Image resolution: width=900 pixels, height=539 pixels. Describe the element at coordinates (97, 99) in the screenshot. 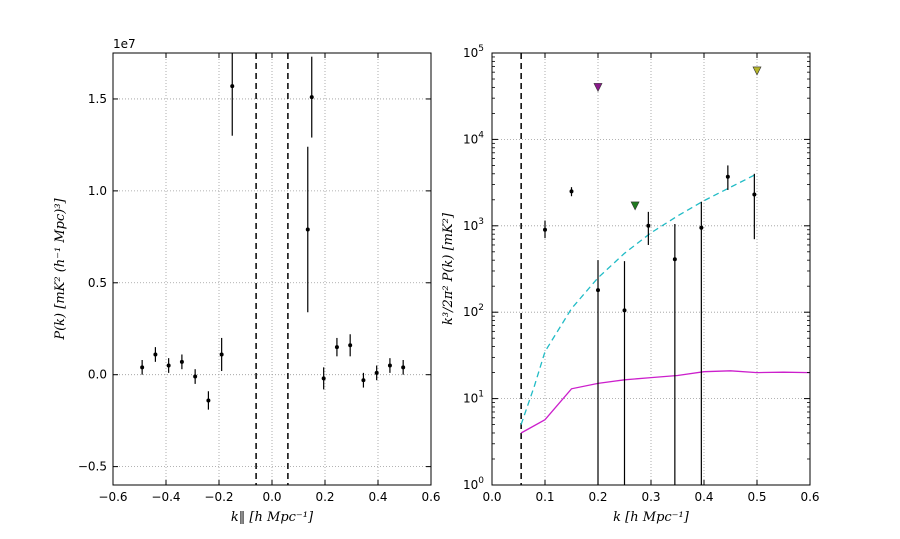

I see `left-y-tick-label: 1.5` at that location.